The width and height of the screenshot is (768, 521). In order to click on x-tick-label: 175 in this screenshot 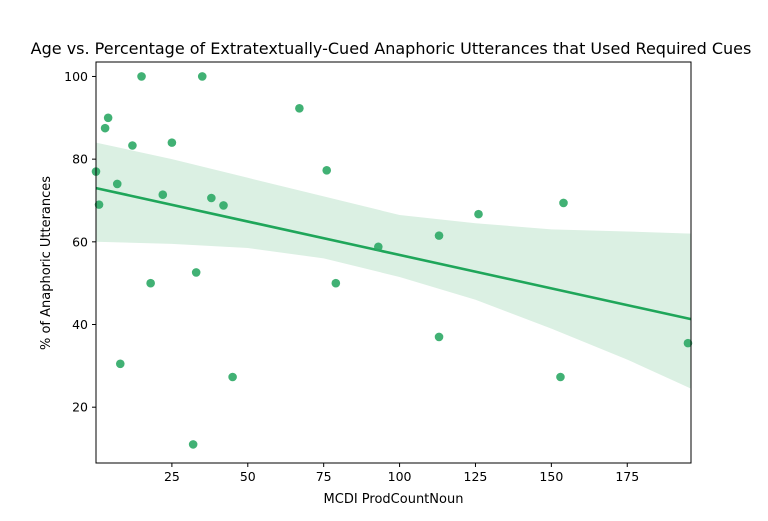, I will do `click(627, 476)`.